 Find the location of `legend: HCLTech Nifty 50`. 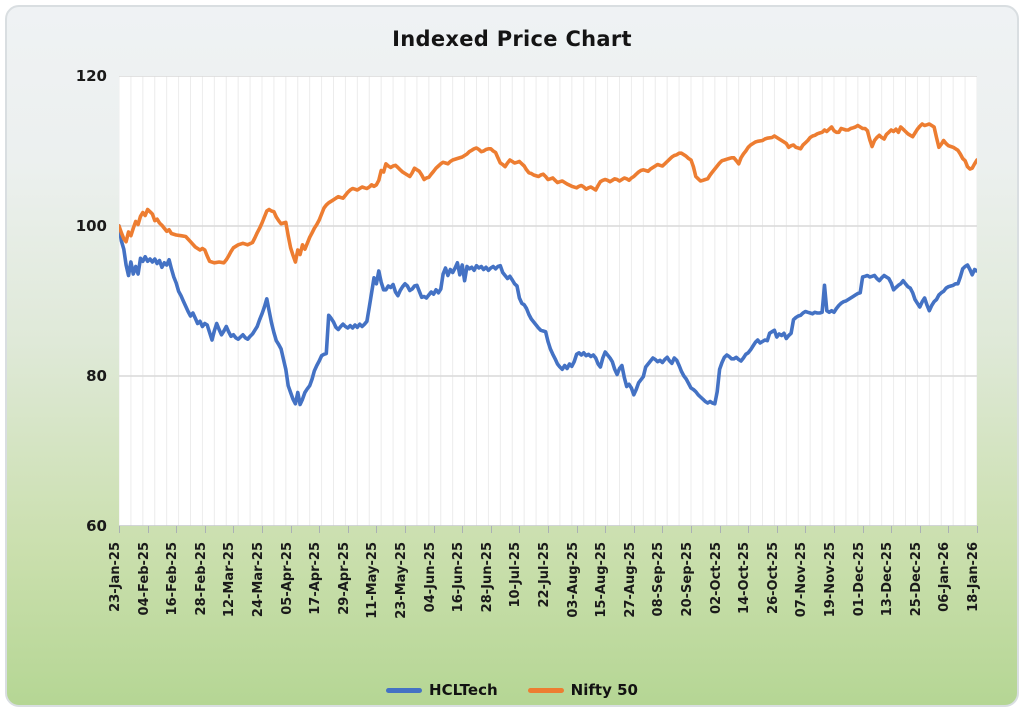

legend: HCLTech Nifty 50 is located at coordinates (512, 690).